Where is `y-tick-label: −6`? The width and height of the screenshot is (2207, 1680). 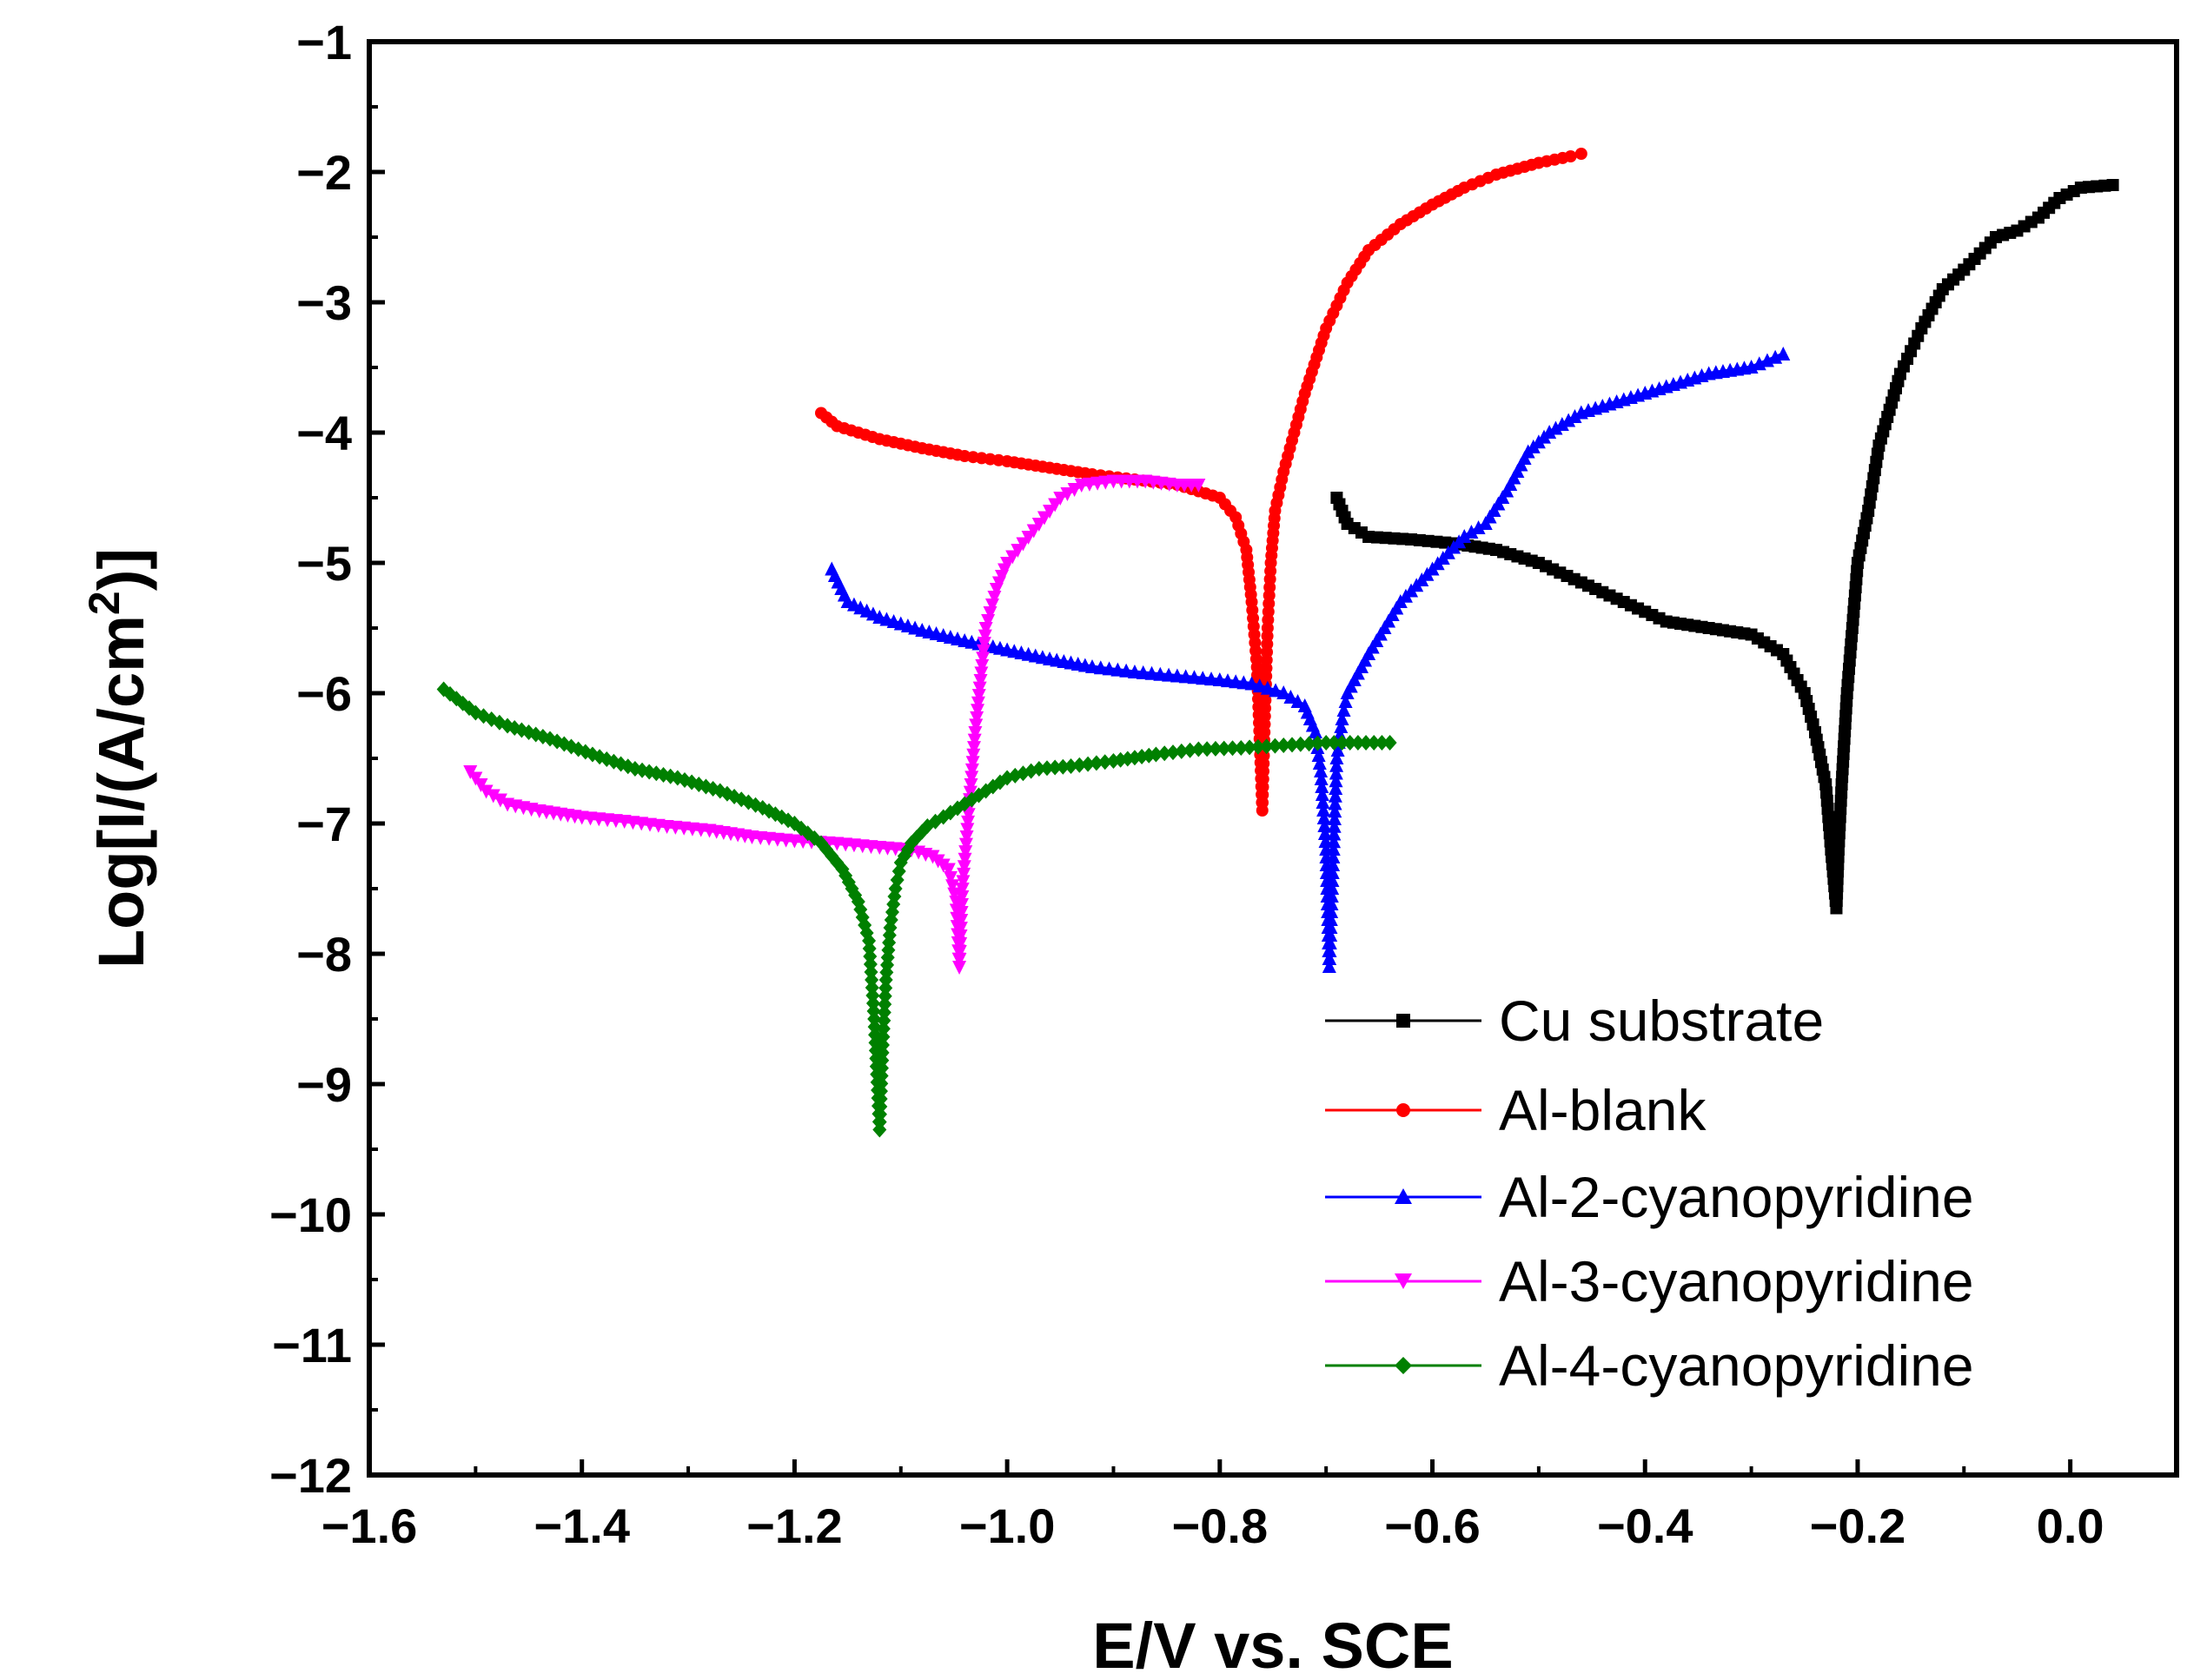 y-tick-label: −6 is located at coordinates (324, 693).